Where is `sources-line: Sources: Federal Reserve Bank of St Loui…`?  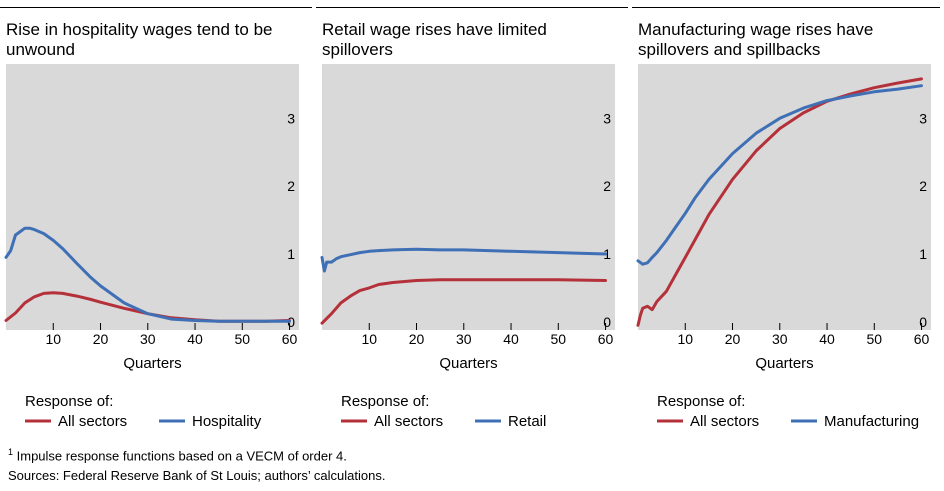 sources-line: Sources: Federal Reserve Bank of St Loui… is located at coordinates (197, 476).